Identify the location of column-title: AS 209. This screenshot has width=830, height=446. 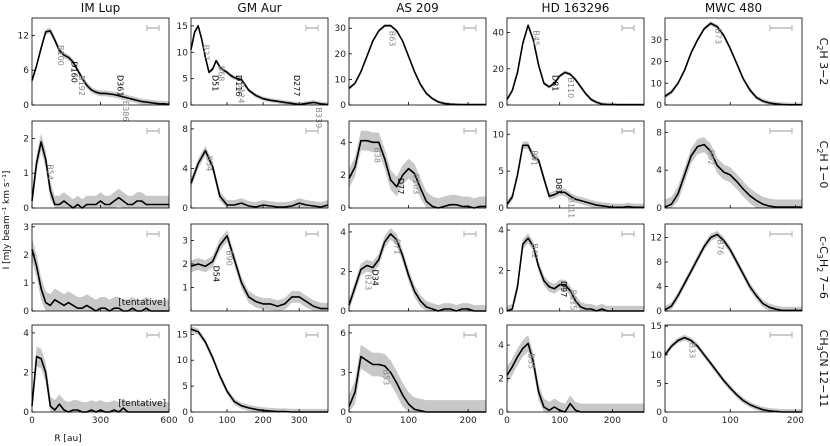
(417, 8).